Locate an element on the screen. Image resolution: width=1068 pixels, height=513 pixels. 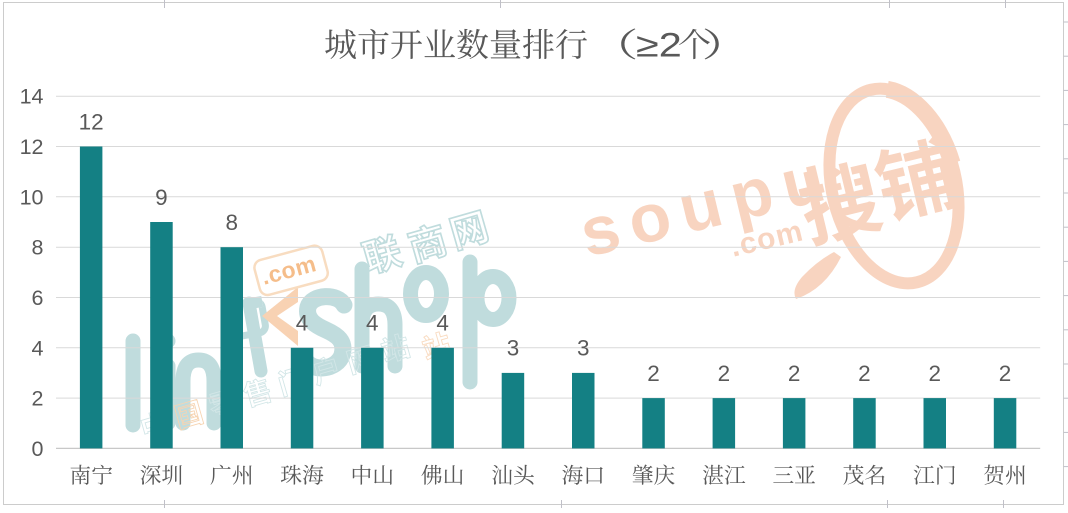
svg-text: 10 is located at coordinates (32, 197).